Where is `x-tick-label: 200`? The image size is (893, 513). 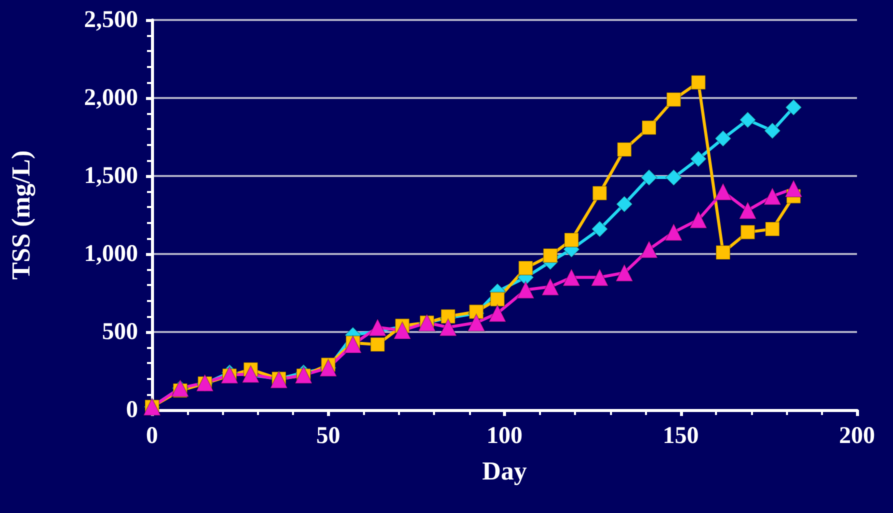 x-tick-label: 200 is located at coordinates (857, 436).